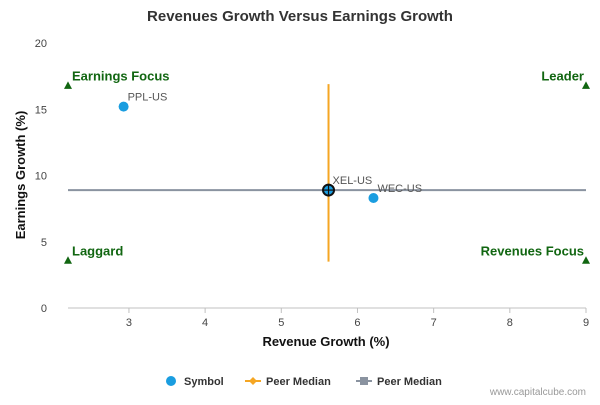  Describe the element at coordinates (281, 323) in the screenshot. I see `x-tick-label: 5` at that location.